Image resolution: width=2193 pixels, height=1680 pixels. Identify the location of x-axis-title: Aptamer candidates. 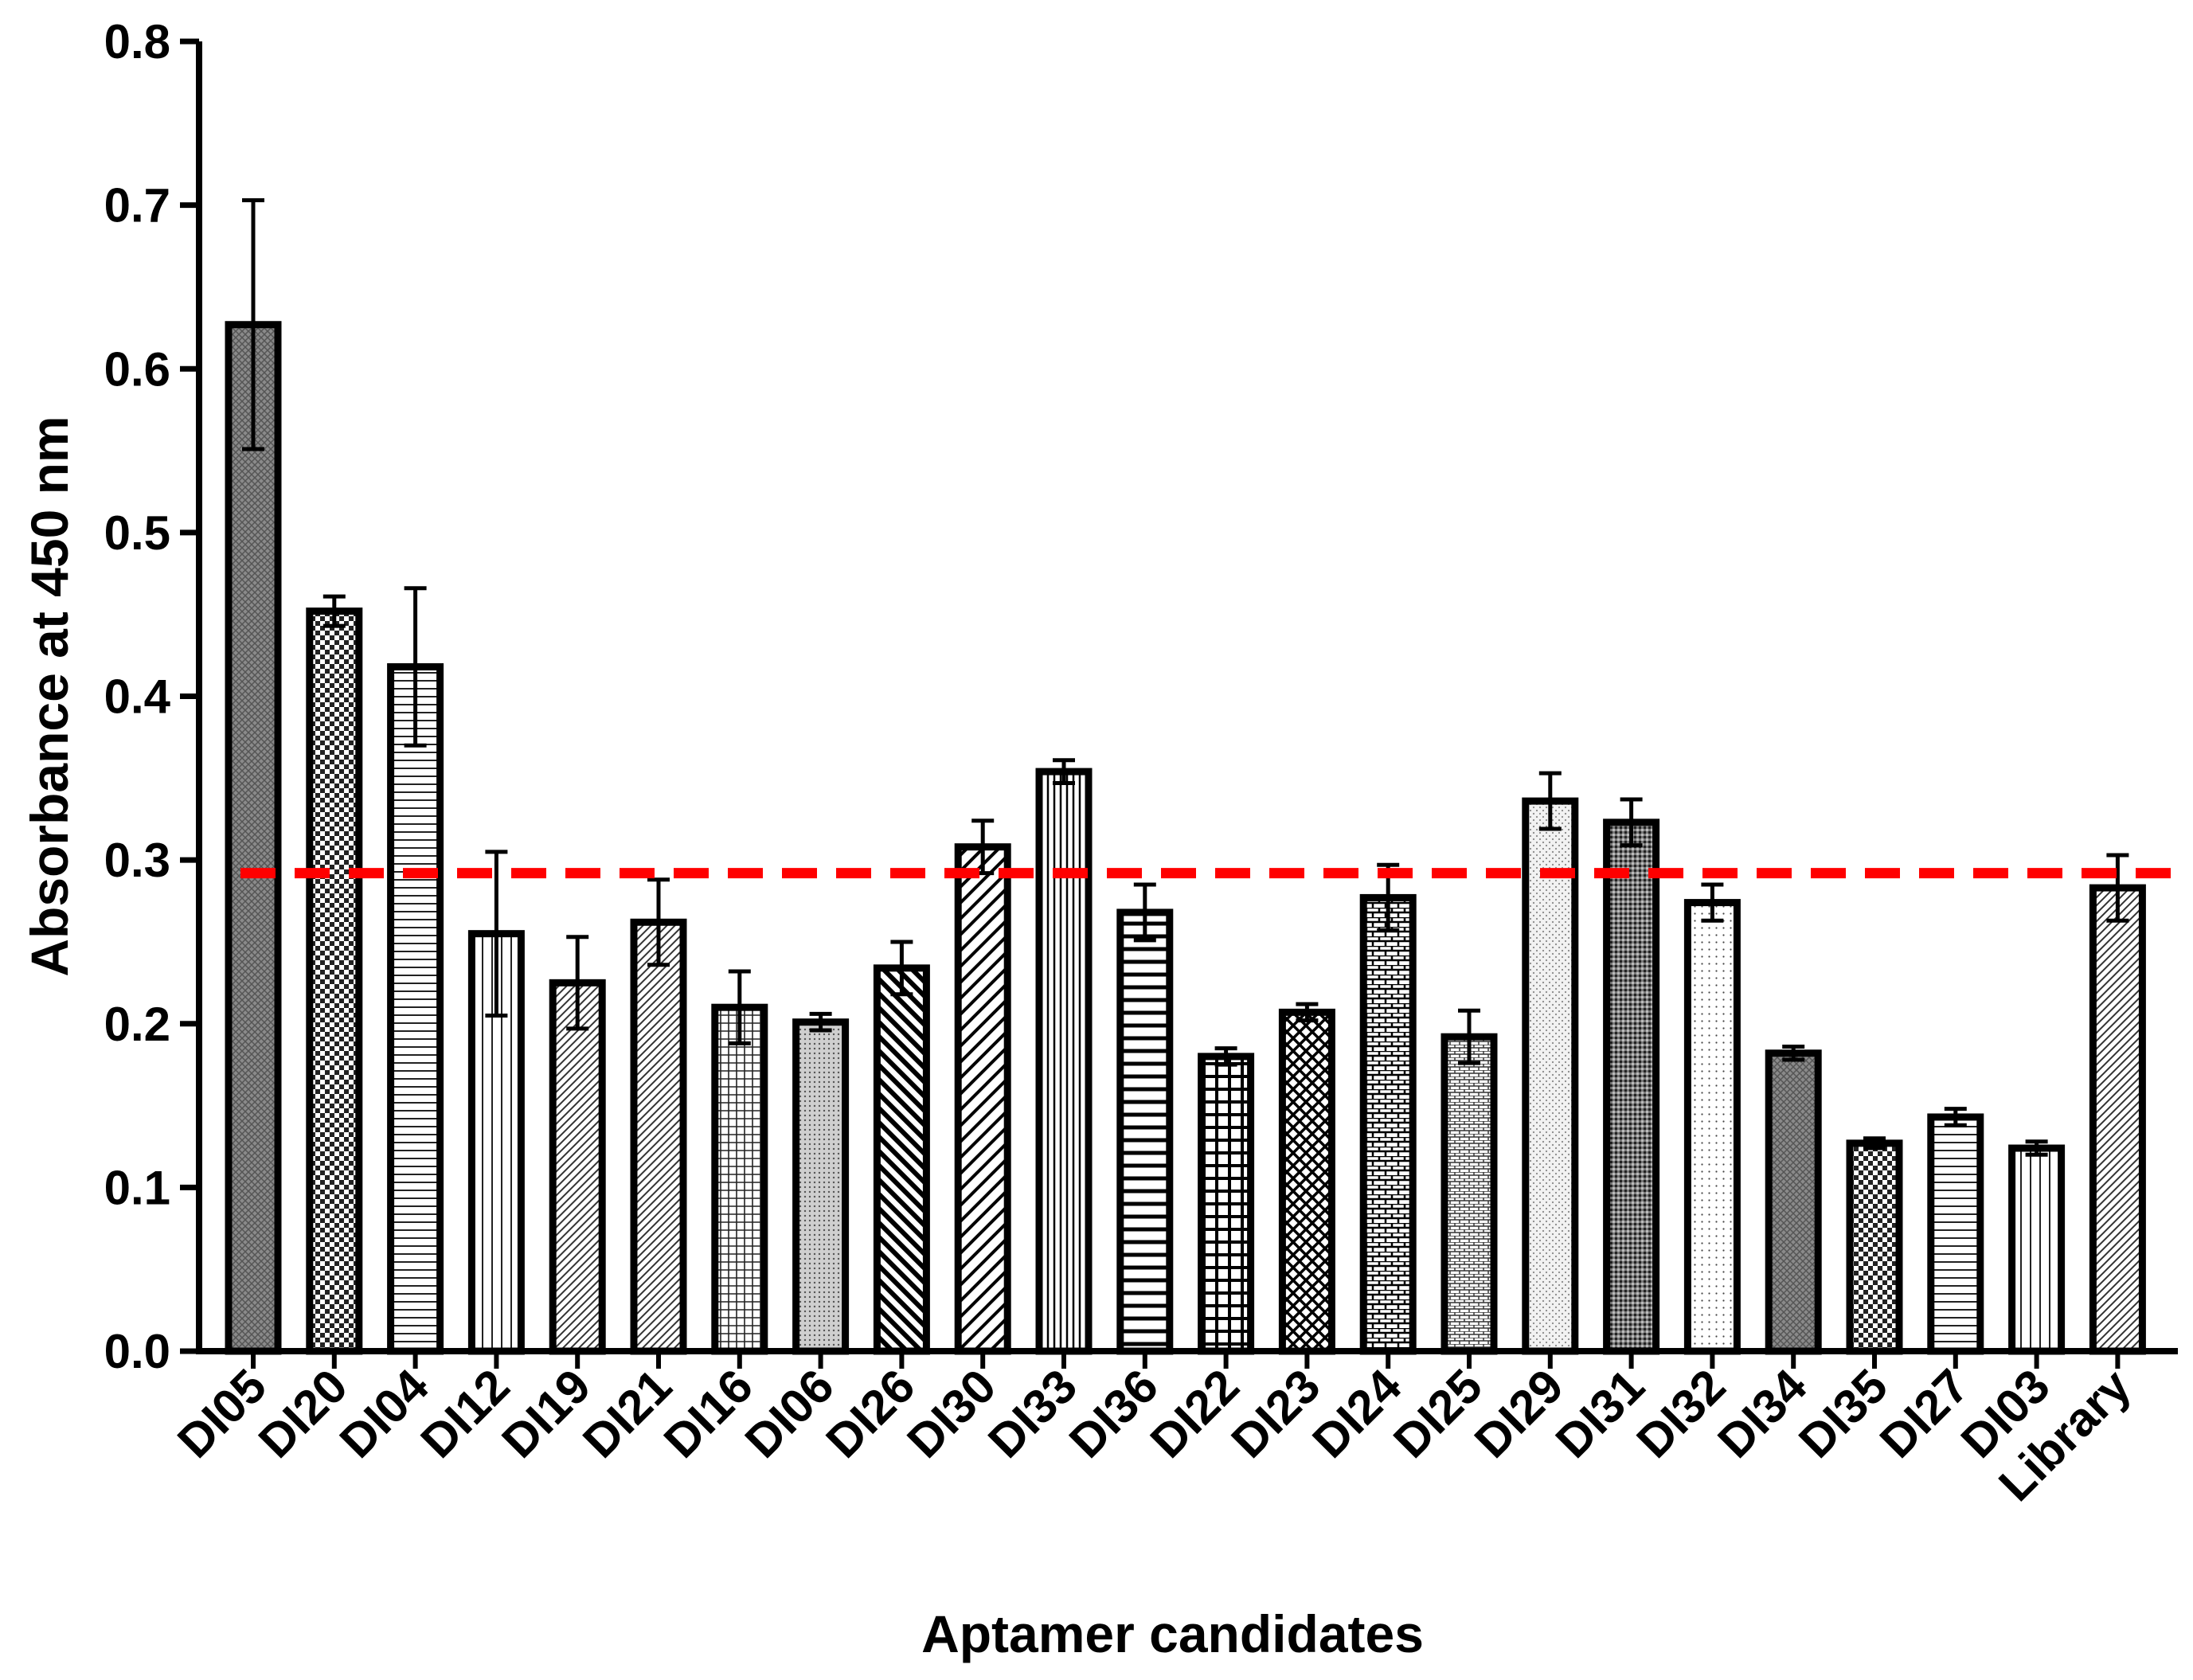
(1172, 1633).